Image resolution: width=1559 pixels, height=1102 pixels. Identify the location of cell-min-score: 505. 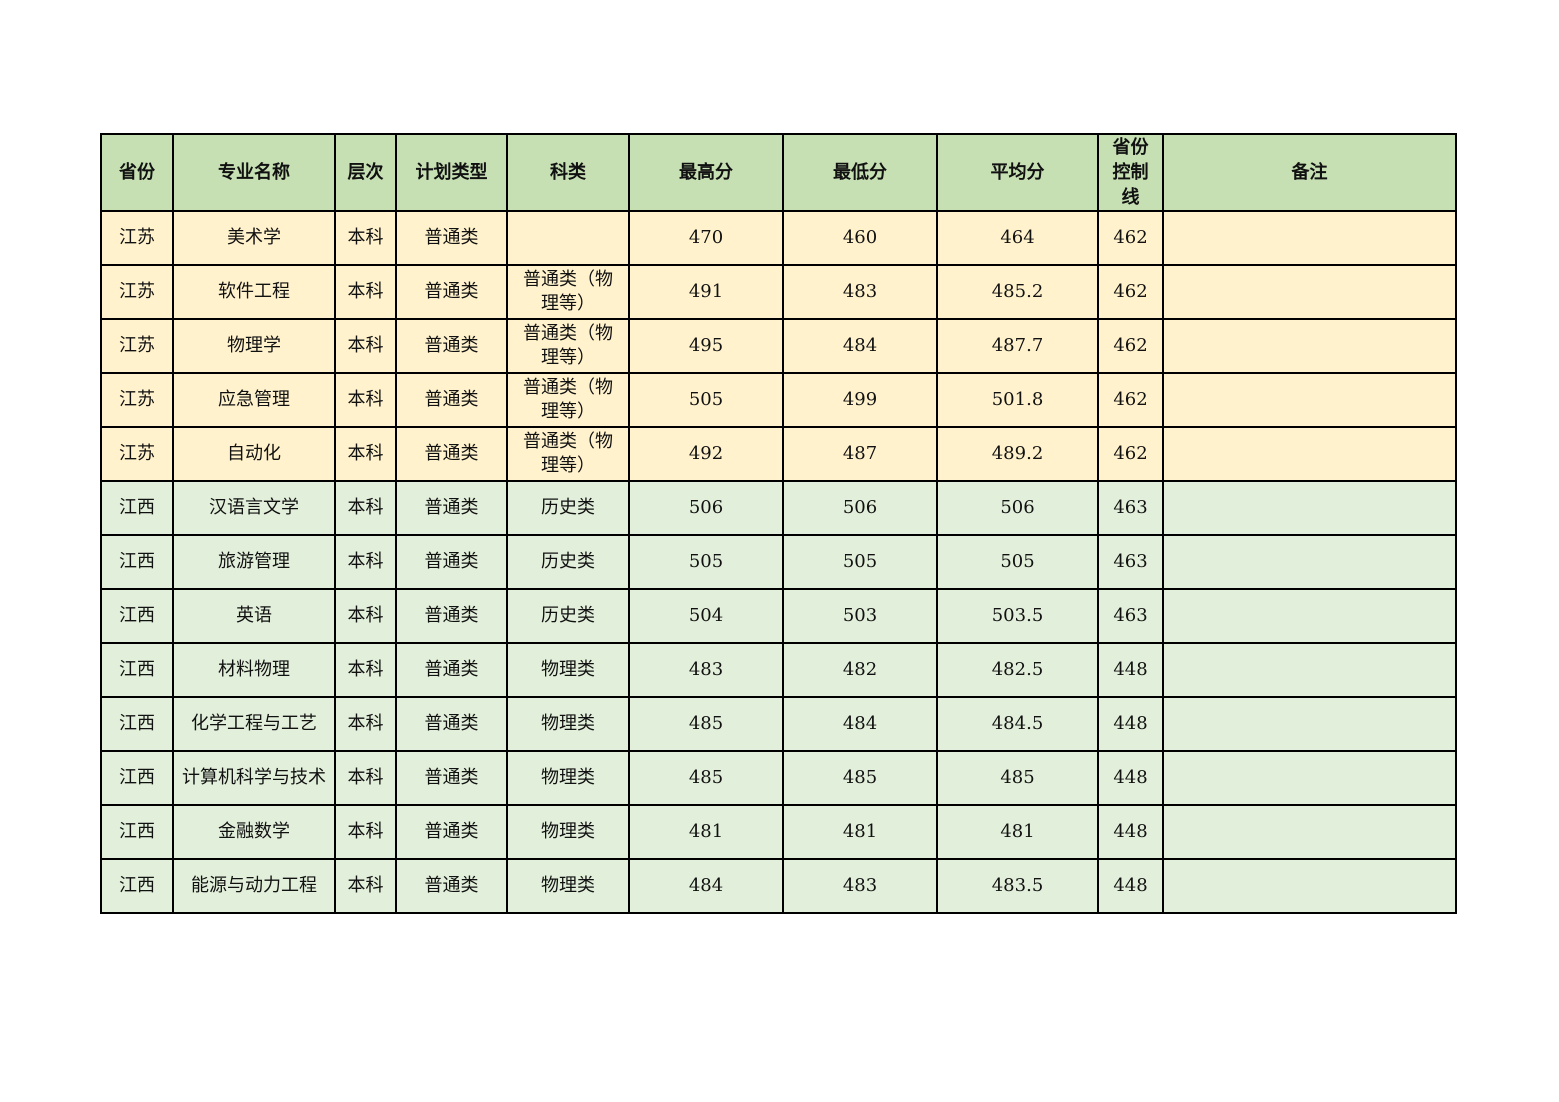
(860, 562).